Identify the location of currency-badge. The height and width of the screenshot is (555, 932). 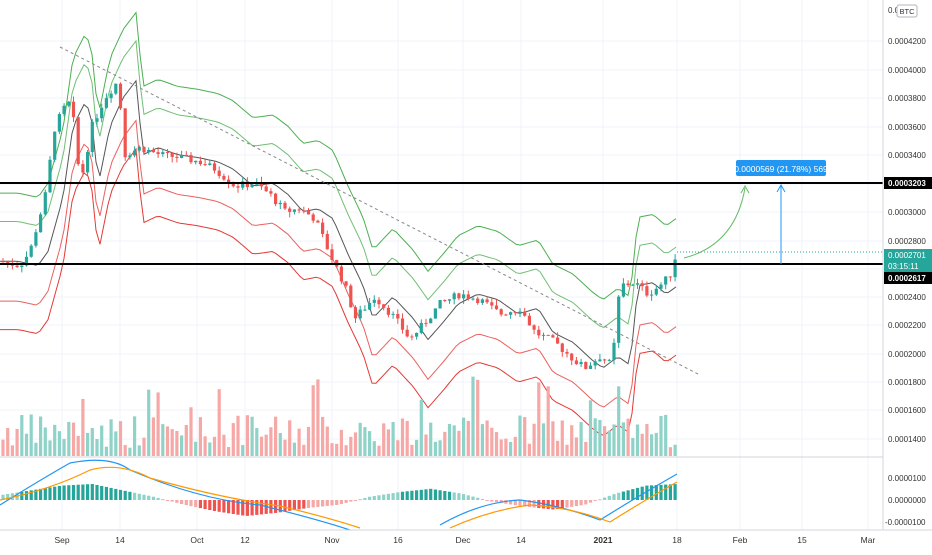
(907, 11).